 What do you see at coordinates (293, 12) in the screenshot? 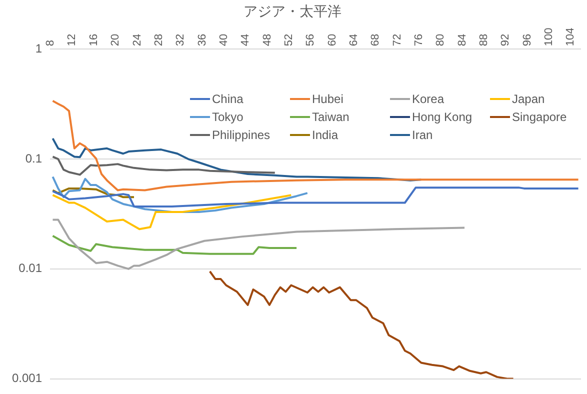
I see `chart-title: アジア・太平洋` at bounding box center [293, 12].